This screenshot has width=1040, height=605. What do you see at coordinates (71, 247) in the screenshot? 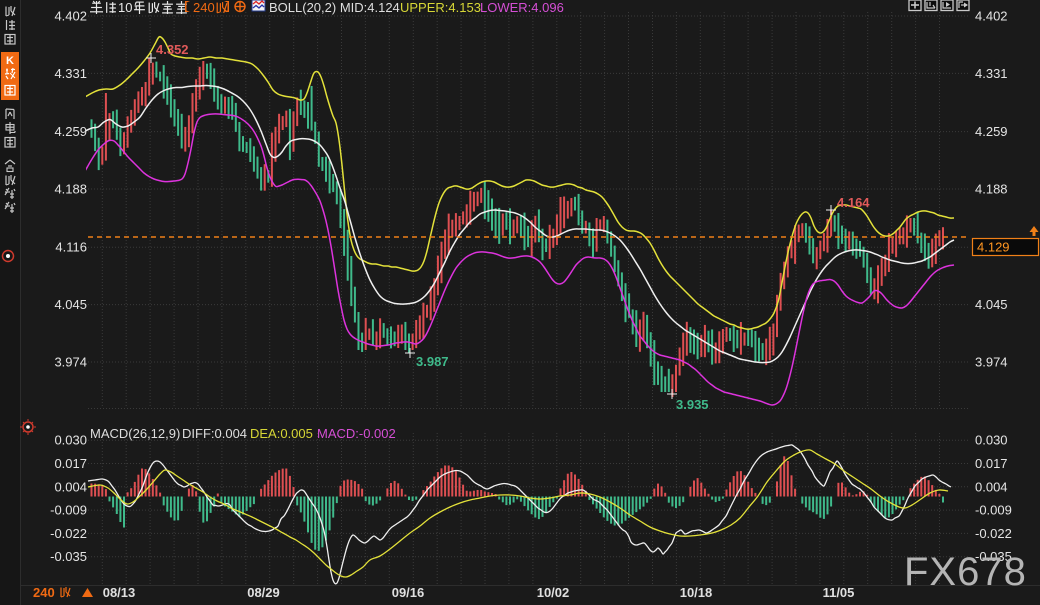
I see `svg-text: 4.116` at bounding box center [71, 247].